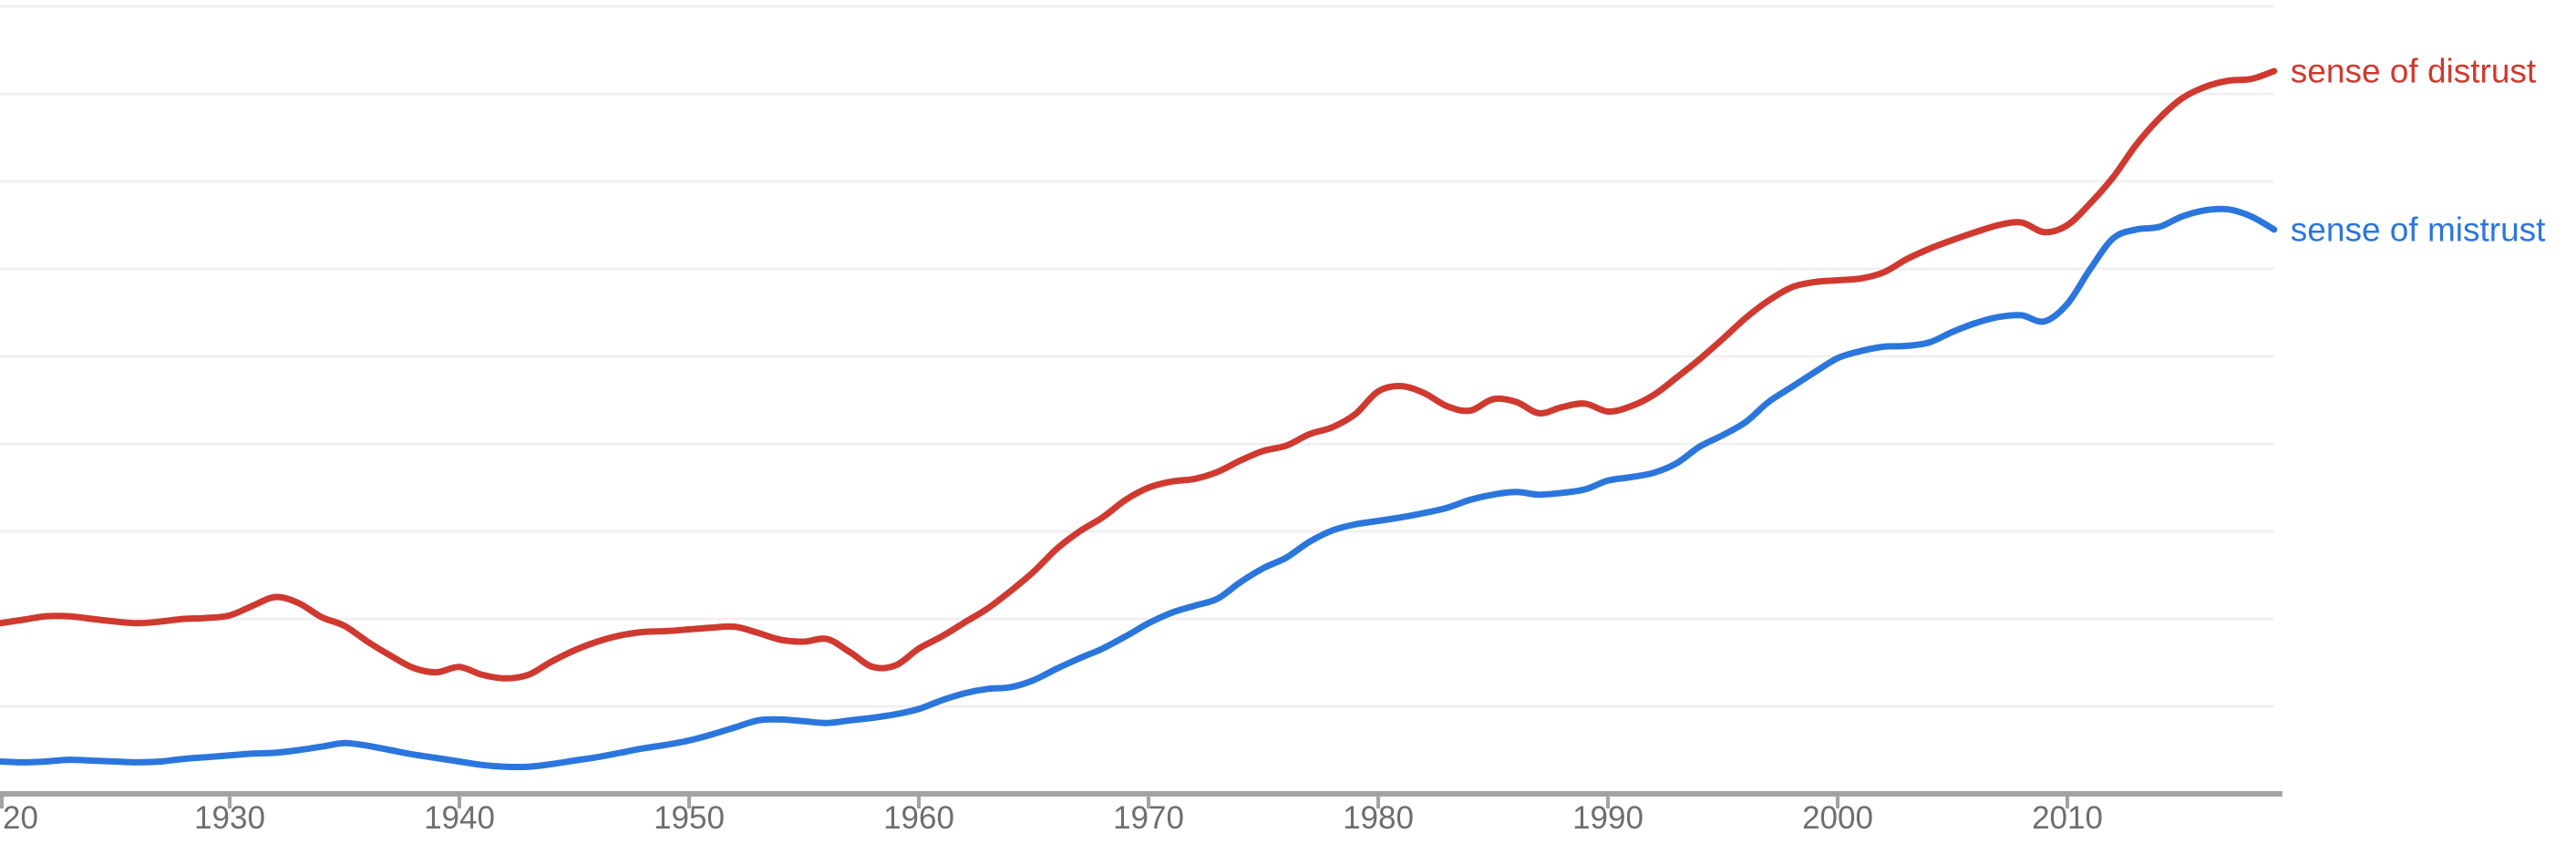  Describe the element at coordinates (2414, 71) in the screenshot. I see `series-label-distrust: sense of distrust` at that location.